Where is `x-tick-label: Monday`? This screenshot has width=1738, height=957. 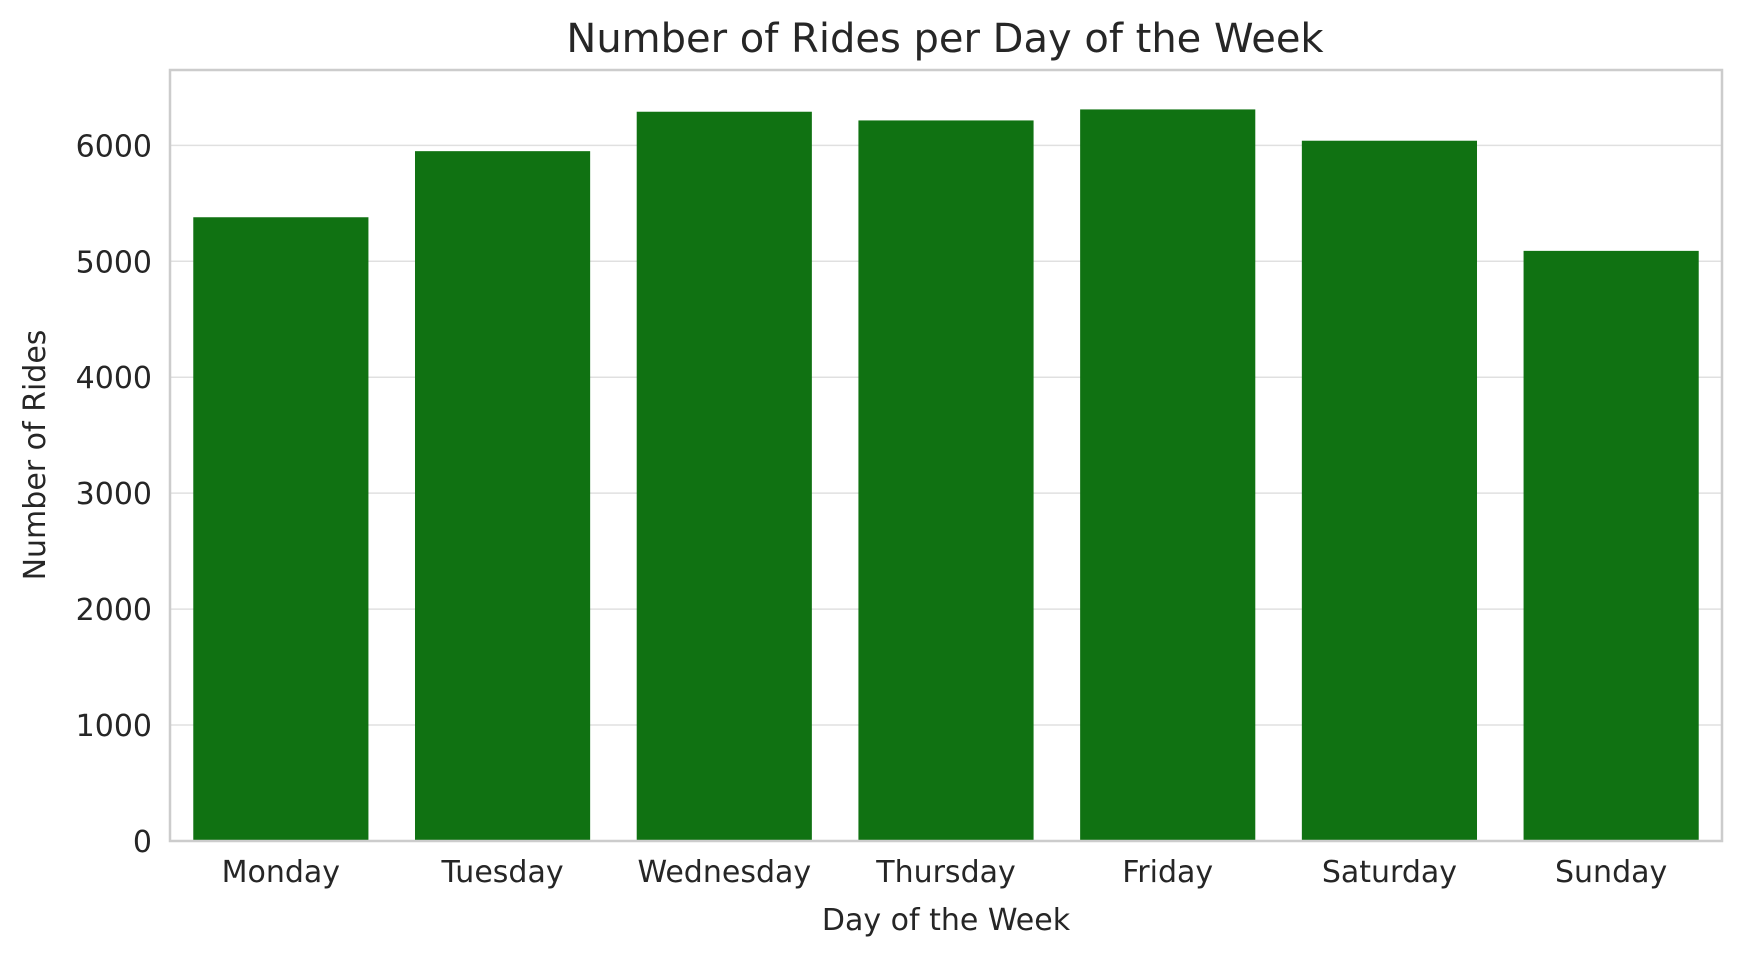 x-tick-label: Monday is located at coordinates (281, 872).